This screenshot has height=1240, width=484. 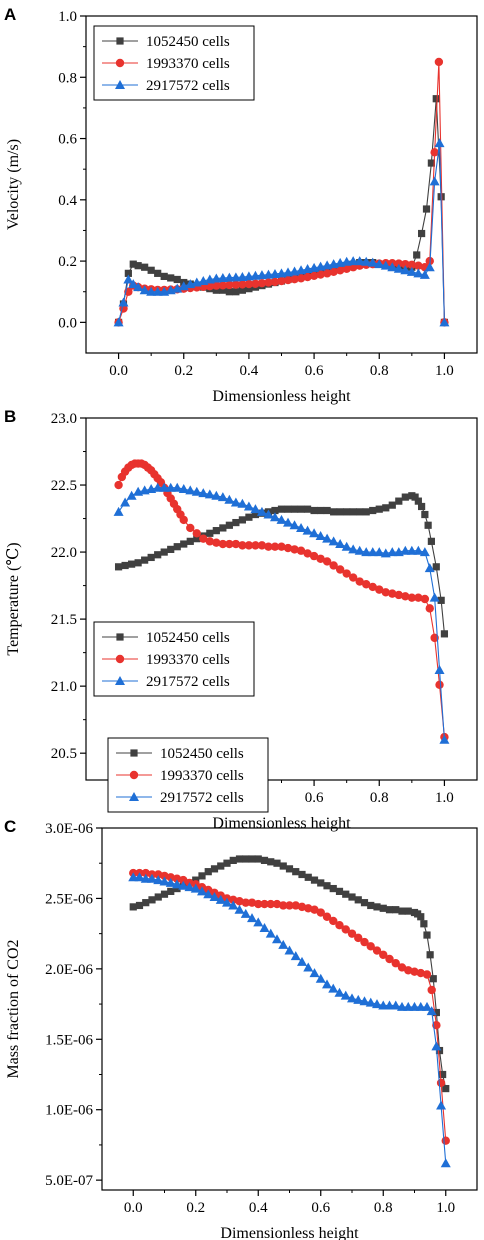 What do you see at coordinates (10, 14) in the screenshot?
I see `panel-letter-a: A` at bounding box center [10, 14].